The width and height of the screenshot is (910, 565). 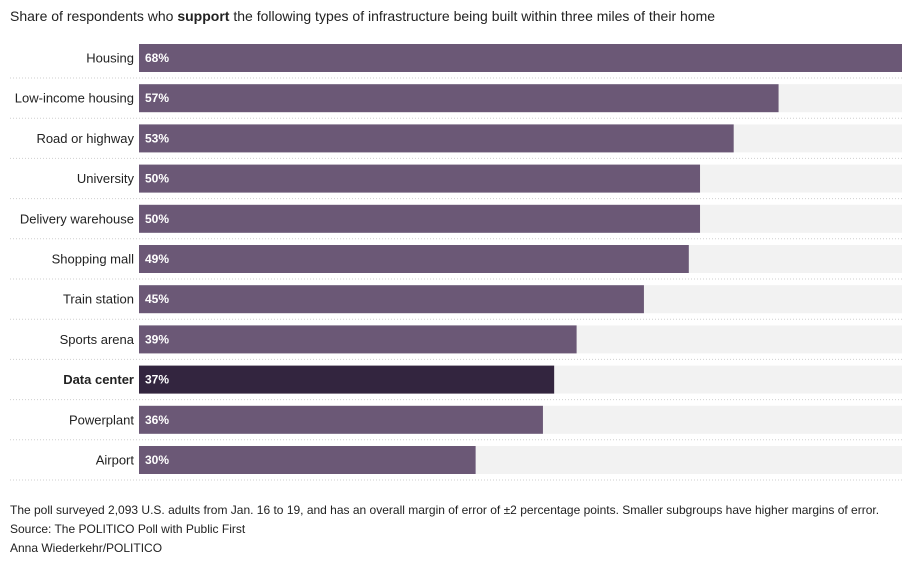 What do you see at coordinates (157, 98) in the screenshot?
I see `value-label: 57%` at bounding box center [157, 98].